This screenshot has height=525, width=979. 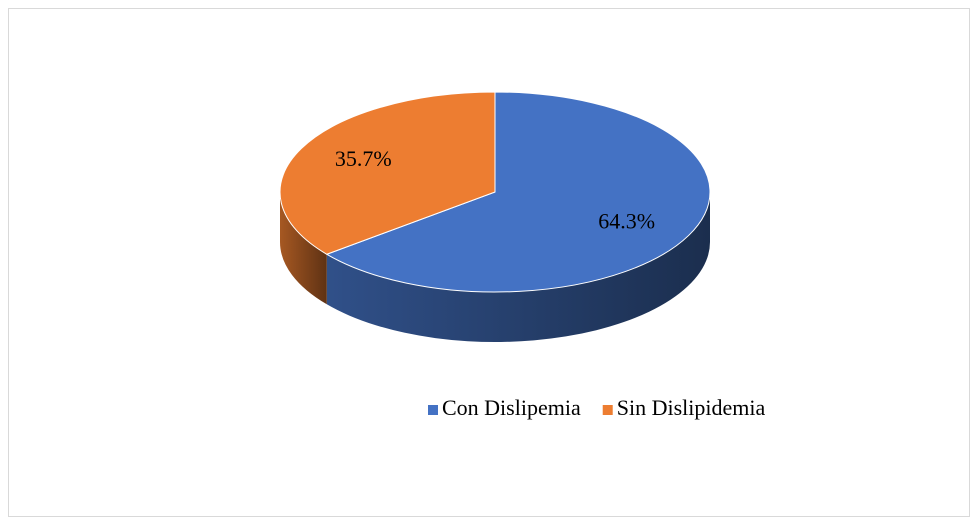 I want to click on legend-label: Con Dislipemia, so click(x=511, y=407).